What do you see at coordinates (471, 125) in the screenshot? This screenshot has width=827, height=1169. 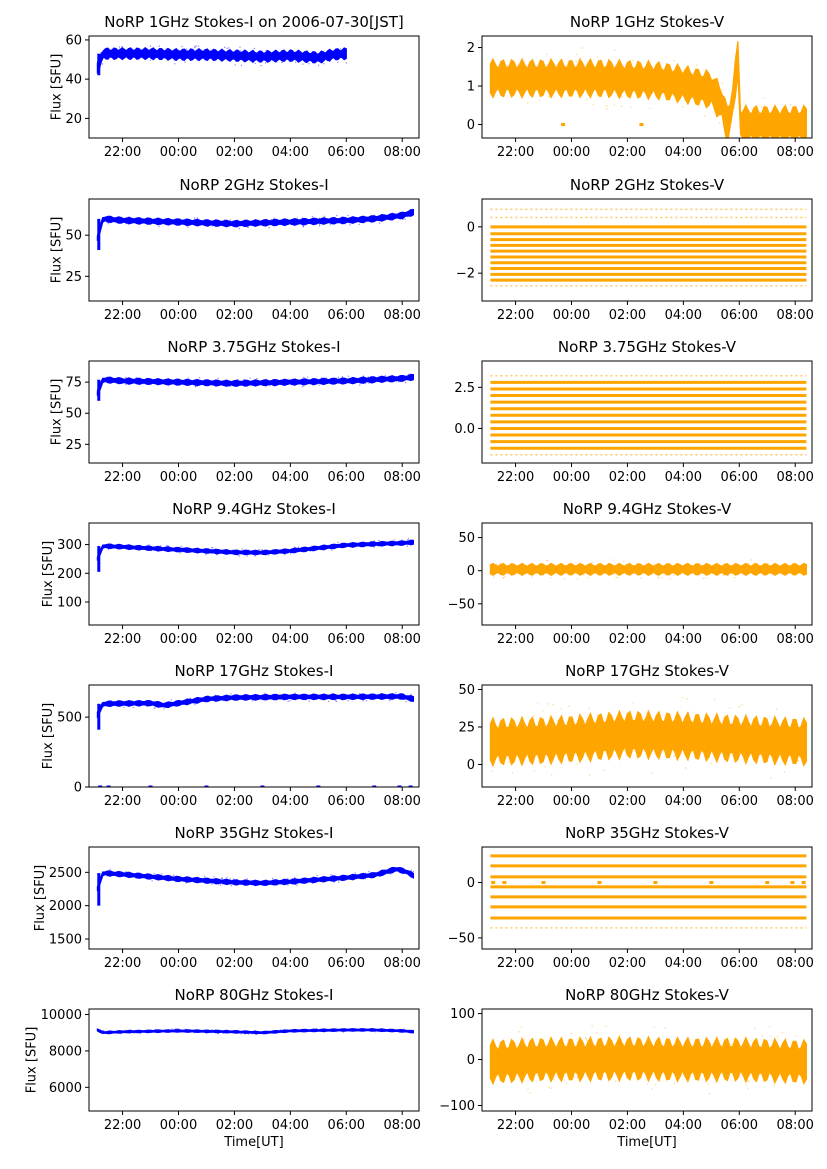 I see `y-tick-label: 0` at bounding box center [471, 125].